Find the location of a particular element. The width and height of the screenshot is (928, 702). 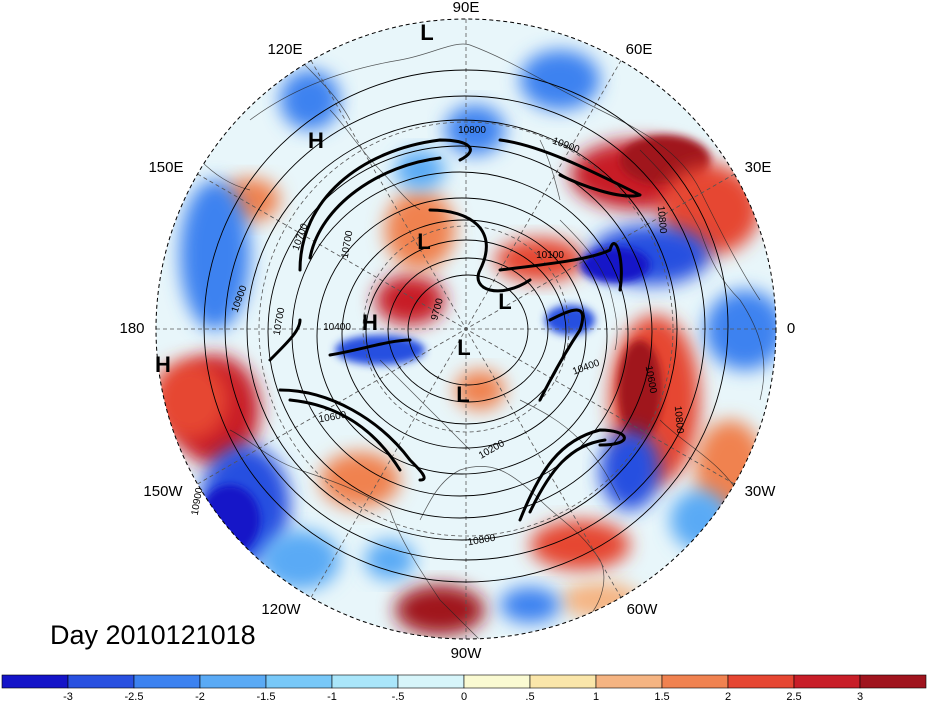

colorbar: -3 -2.5 -2 -1.5 -1 -.5 0 .5 1 1.5 2 2.5 3 is located at coordinates (464, 688).